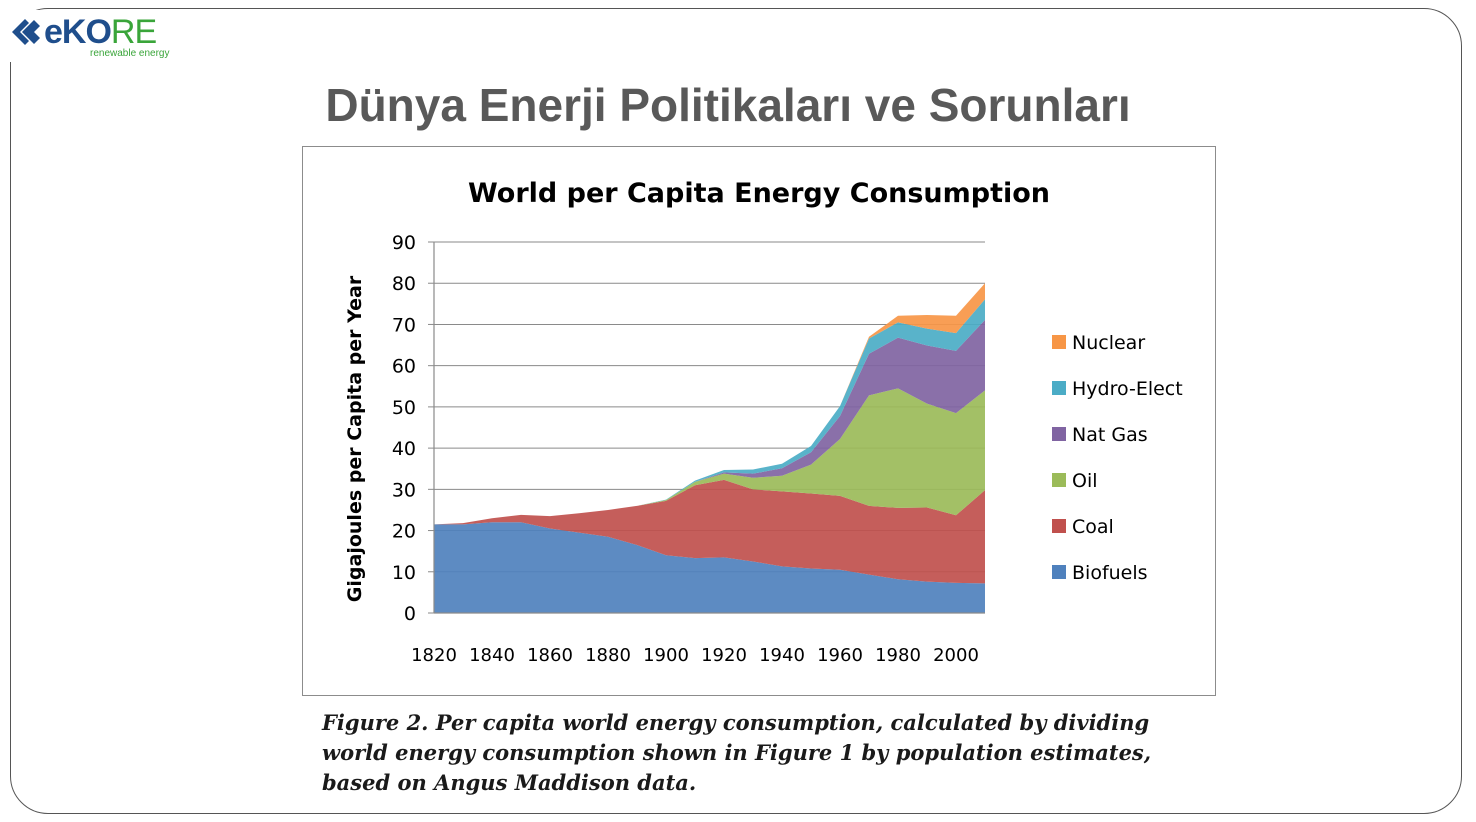 This screenshot has width=1476, height=822. What do you see at coordinates (550, 655) in the screenshot?
I see `x-tick-label: 1860` at bounding box center [550, 655].